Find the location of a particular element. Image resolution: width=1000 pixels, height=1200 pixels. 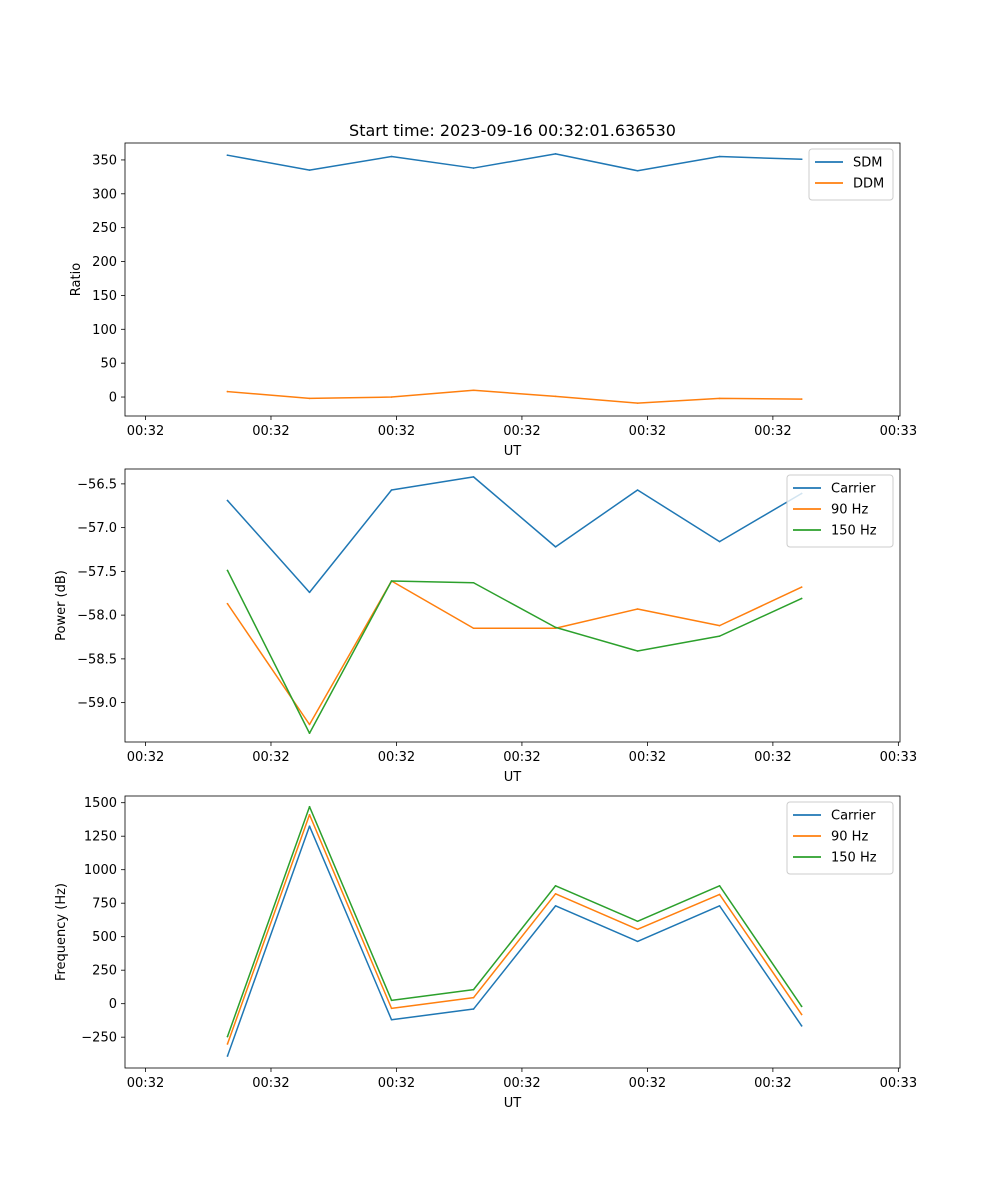

chart-3-legend: Carrier 90 Hz 150 Hz is located at coordinates (840, 838).